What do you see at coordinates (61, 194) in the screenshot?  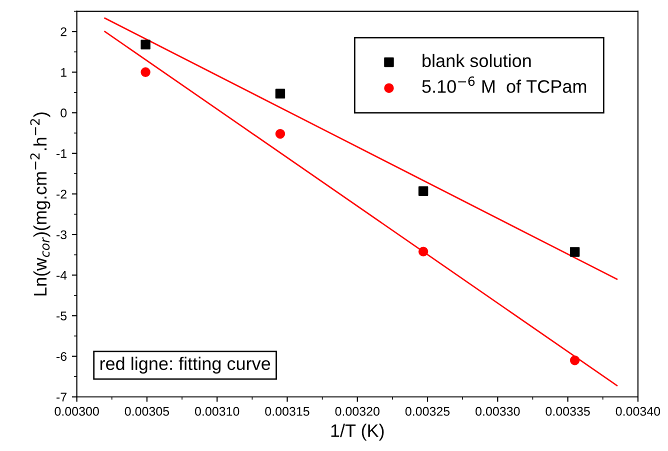 I see `y-tick-label: -2` at bounding box center [61, 194].